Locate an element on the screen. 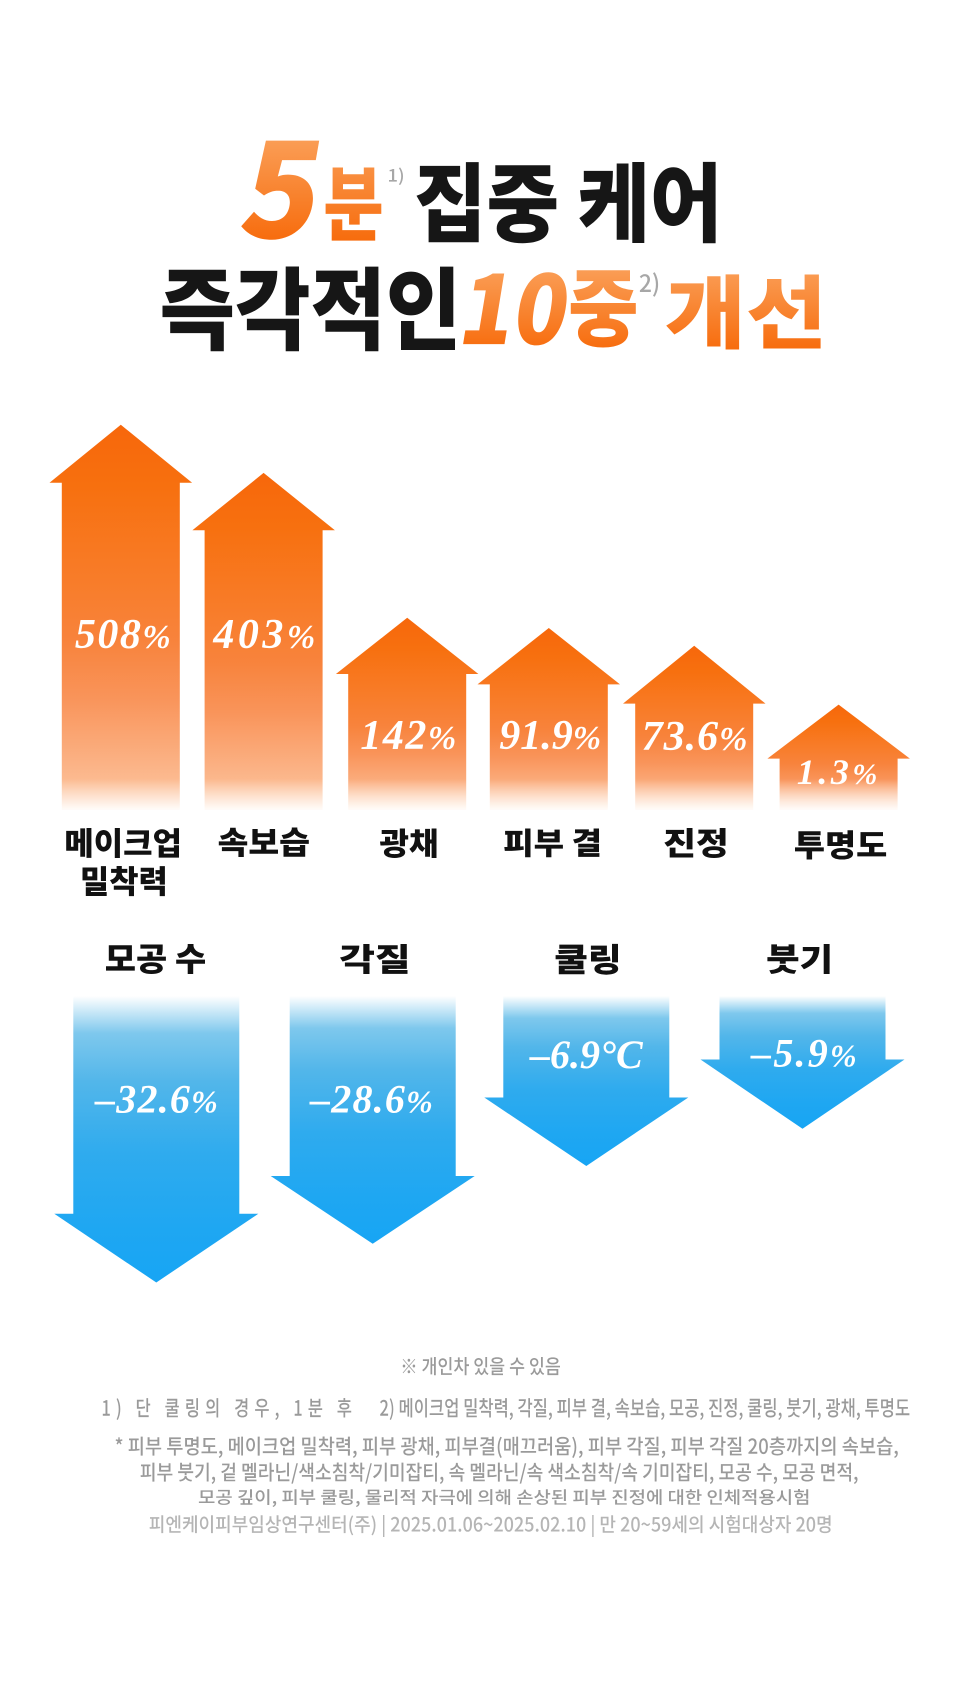  svg-text: –32.6% is located at coordinates (156, 1099).